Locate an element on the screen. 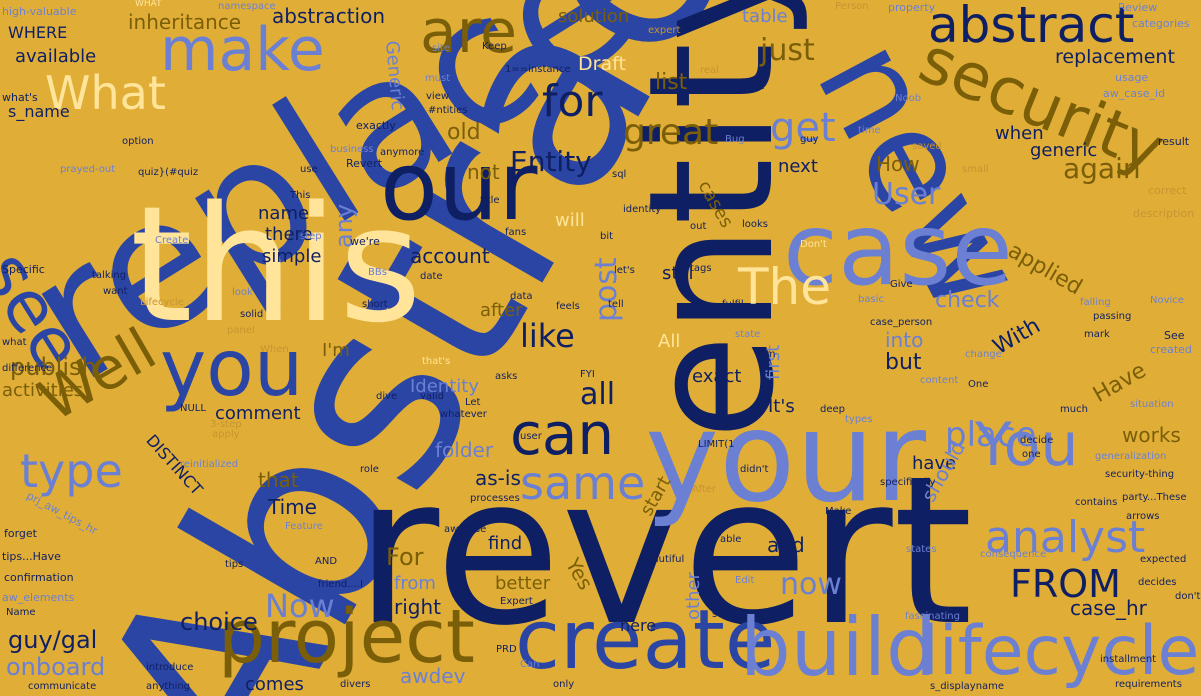 The height and width of the screenshot is (696, 1201). word-artifact: artifact is located at coordinates (746, 86).